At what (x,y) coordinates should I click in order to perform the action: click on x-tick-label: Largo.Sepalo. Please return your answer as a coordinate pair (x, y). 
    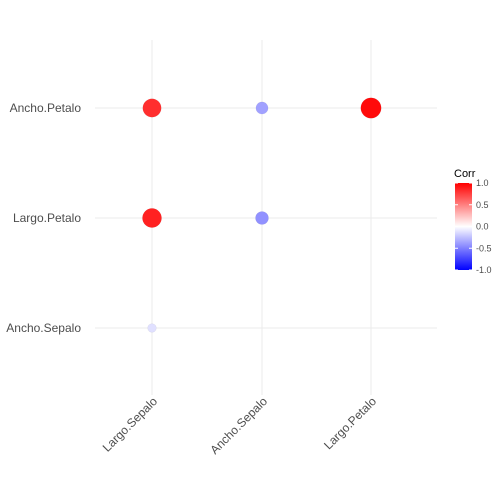
    Looking at the image, I should click on (130, 424).